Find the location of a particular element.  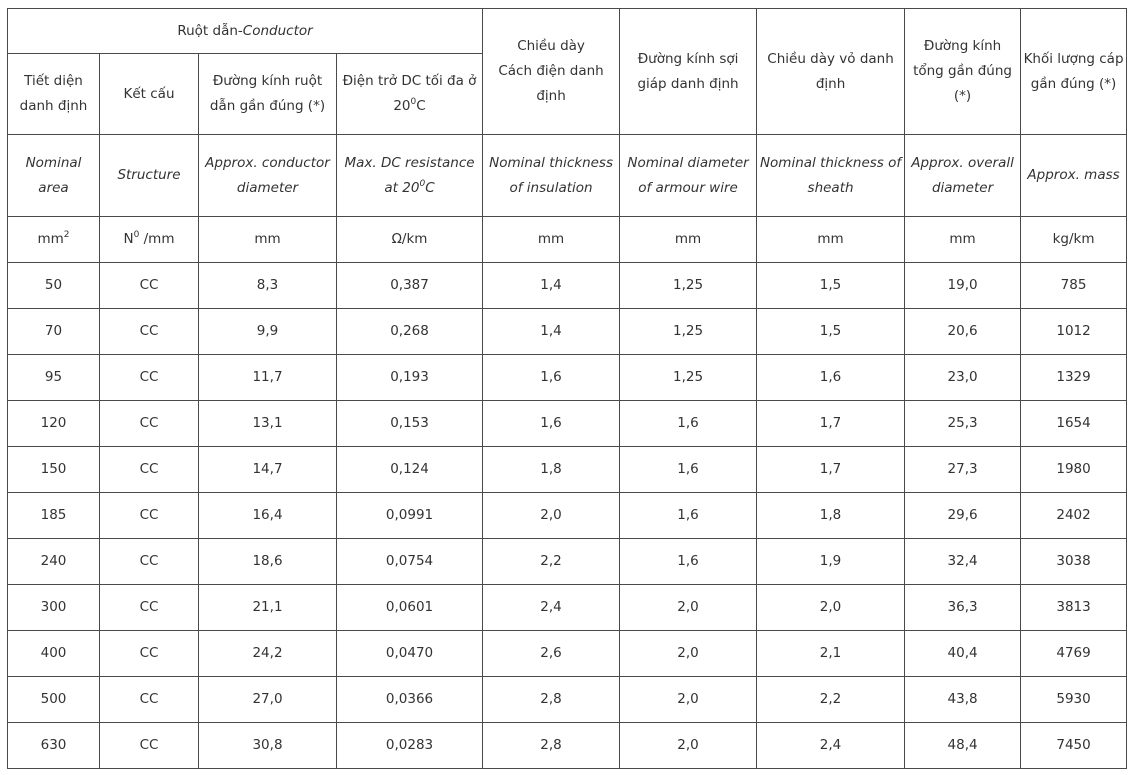

cell-overall-diameter: 25,3 is located at coordinates (963, 423).